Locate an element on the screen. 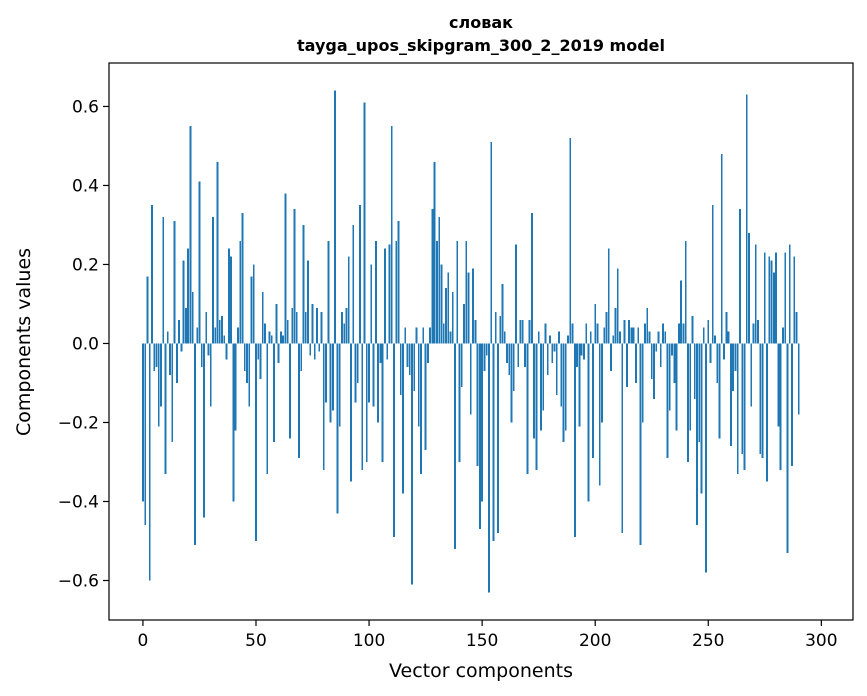  y-tick-label: −0.2 is located at coordinates (78, 423).